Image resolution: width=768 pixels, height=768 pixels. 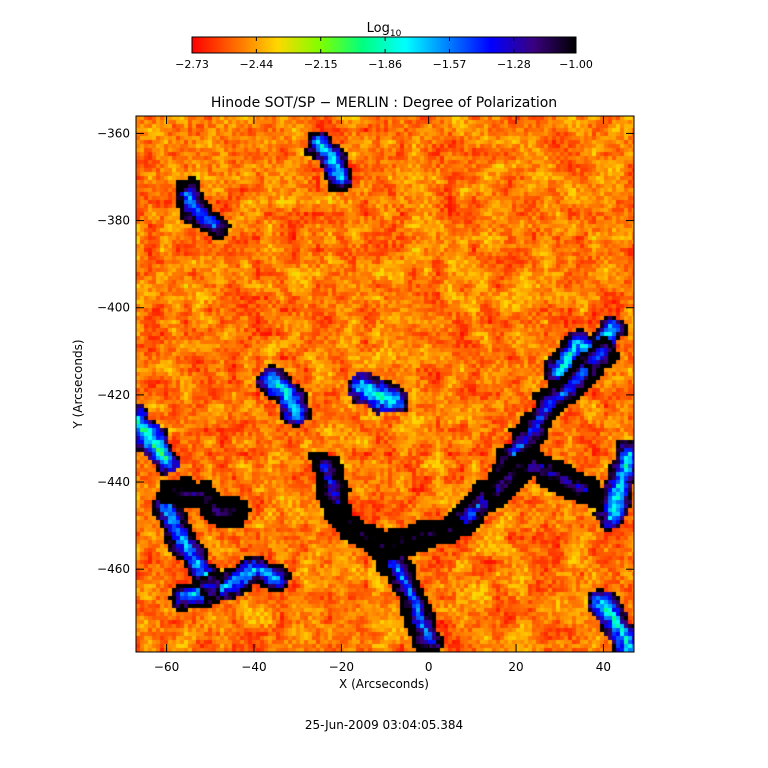 What do you see at coordinates (514, 64) in the screenshot?
I see `colorbar-tick-label: −1.28` at bounding box center [514, 64].